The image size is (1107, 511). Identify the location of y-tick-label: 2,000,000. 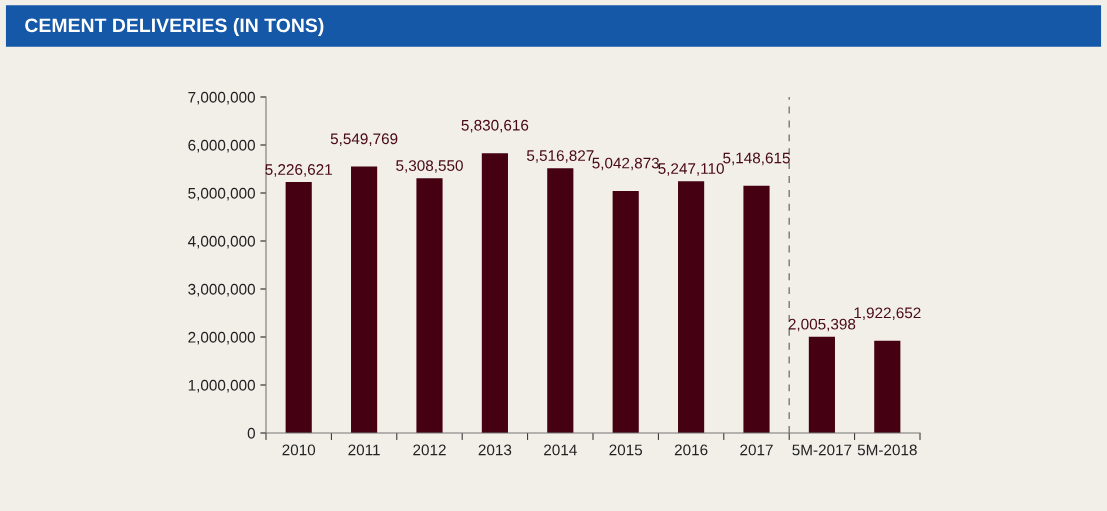
(221, 338).